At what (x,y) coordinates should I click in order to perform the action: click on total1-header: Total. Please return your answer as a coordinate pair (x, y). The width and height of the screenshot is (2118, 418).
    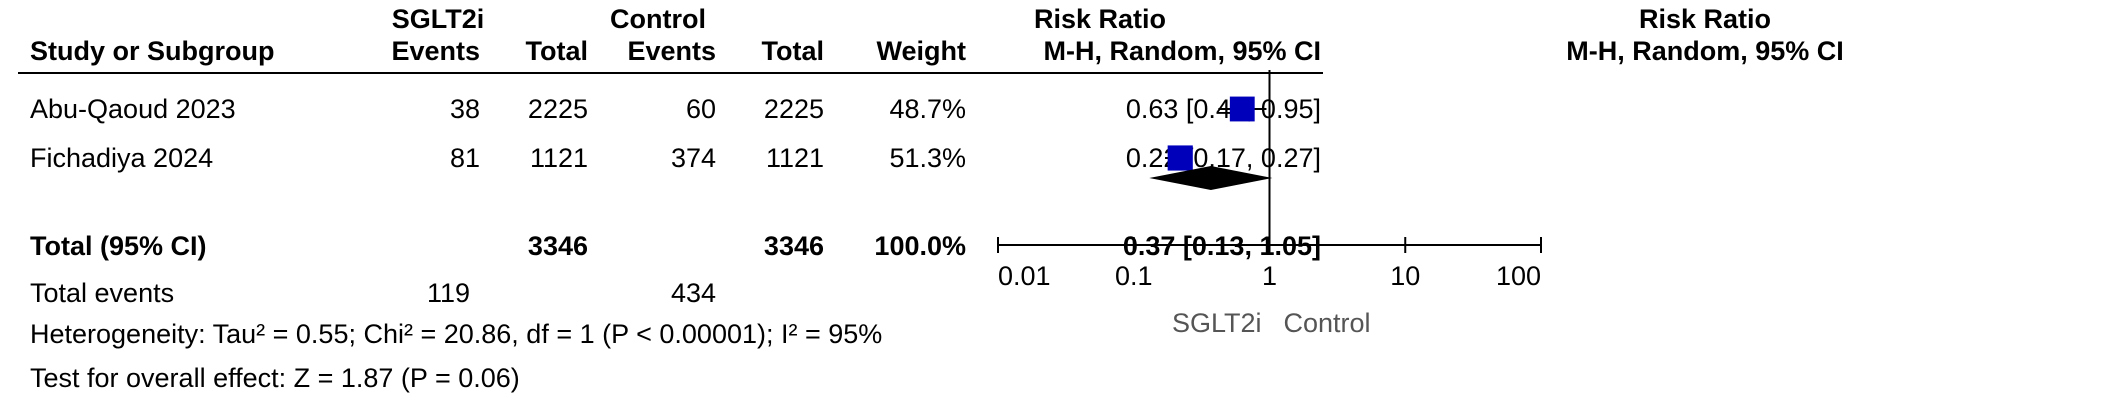
    Looking at the image, I should click on (557, 51).